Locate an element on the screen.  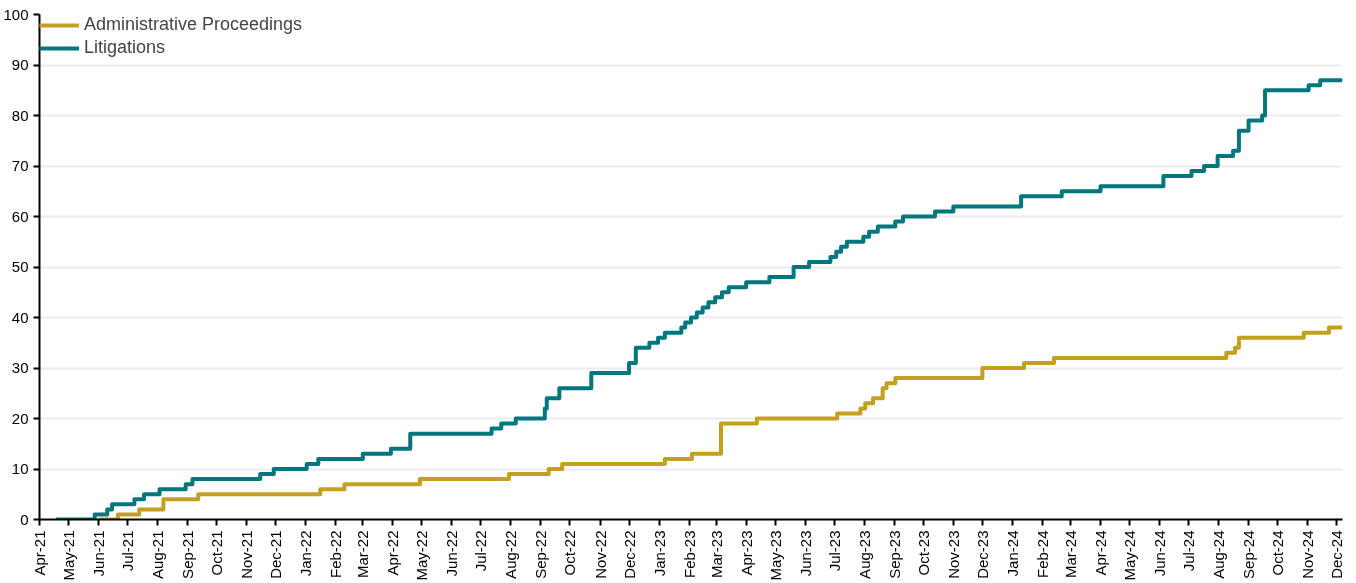
x-tick-label: Oct-22 is located at coordinates (570, 553).